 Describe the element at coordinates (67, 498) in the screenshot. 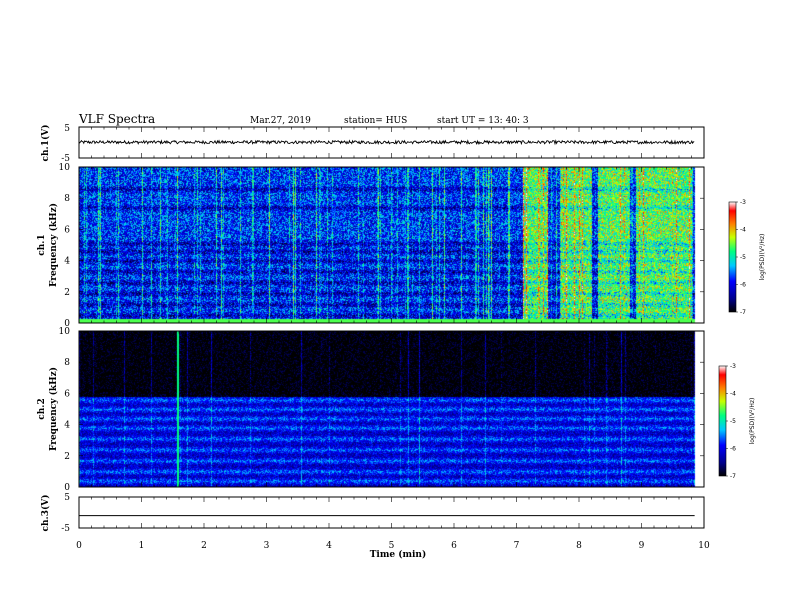

I see `ch3-ytick-top: 5` at that location.